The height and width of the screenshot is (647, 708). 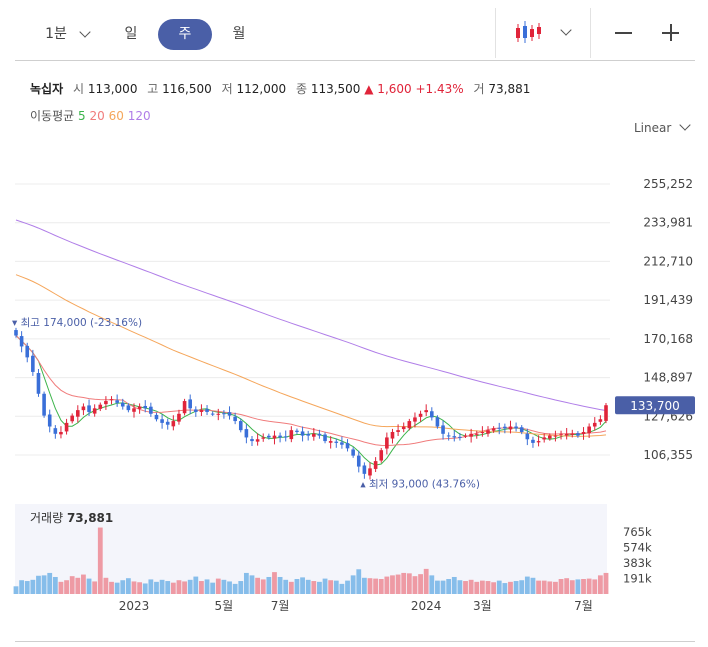 I want to click on tab-day: 일, so click(x=131, y=34).